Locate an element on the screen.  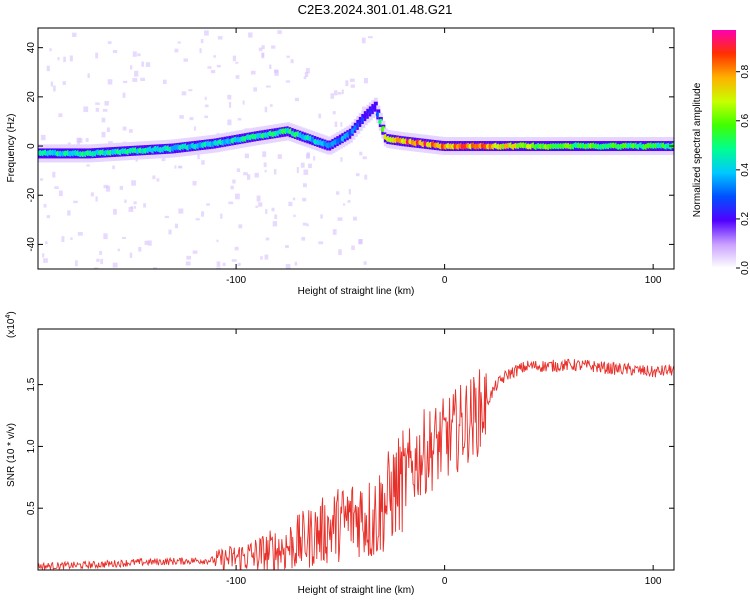
heatmap-ridge-cell is located at coordinates (672, 145).